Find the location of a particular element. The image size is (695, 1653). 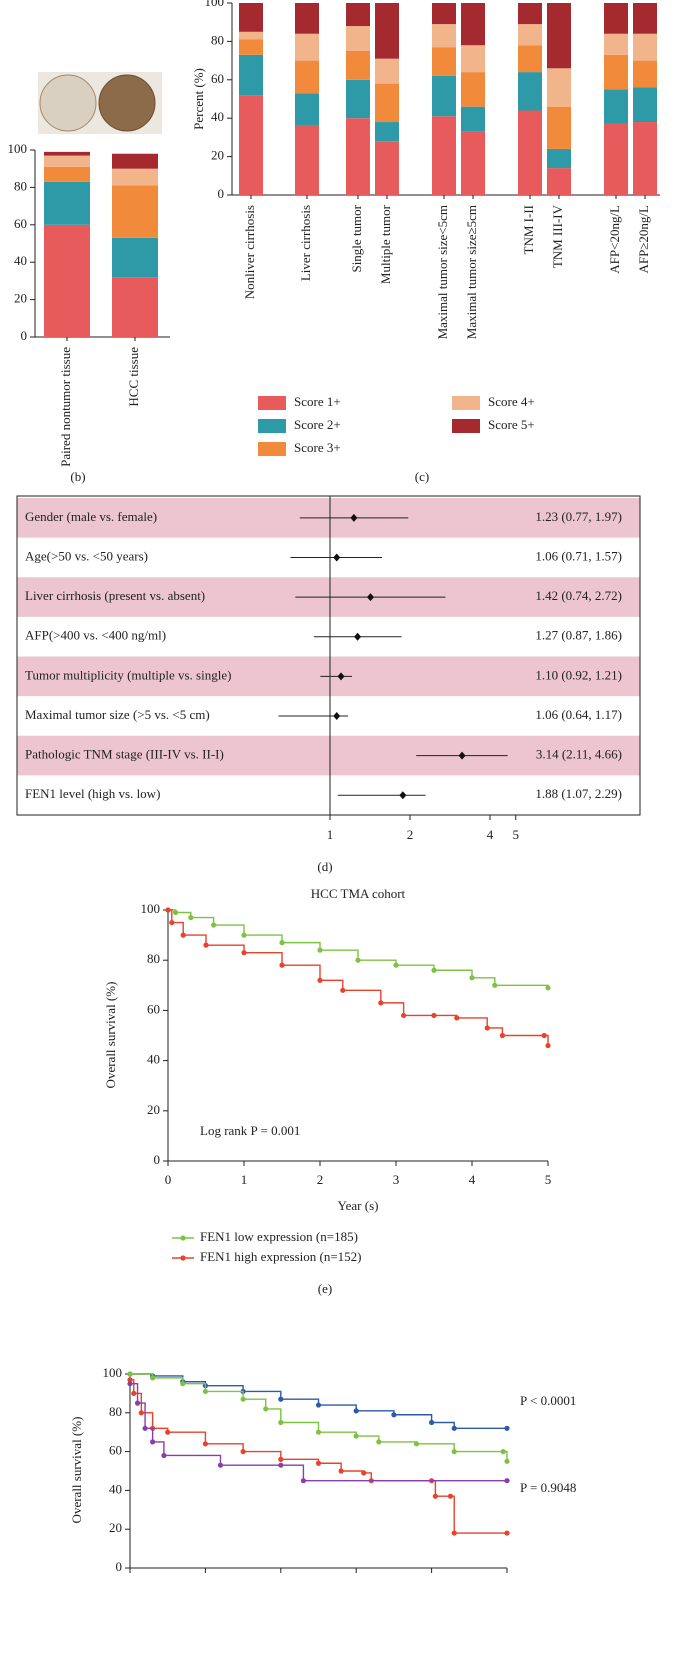

y-axis-label: Percent (%) is located at coordinates (198, 99).